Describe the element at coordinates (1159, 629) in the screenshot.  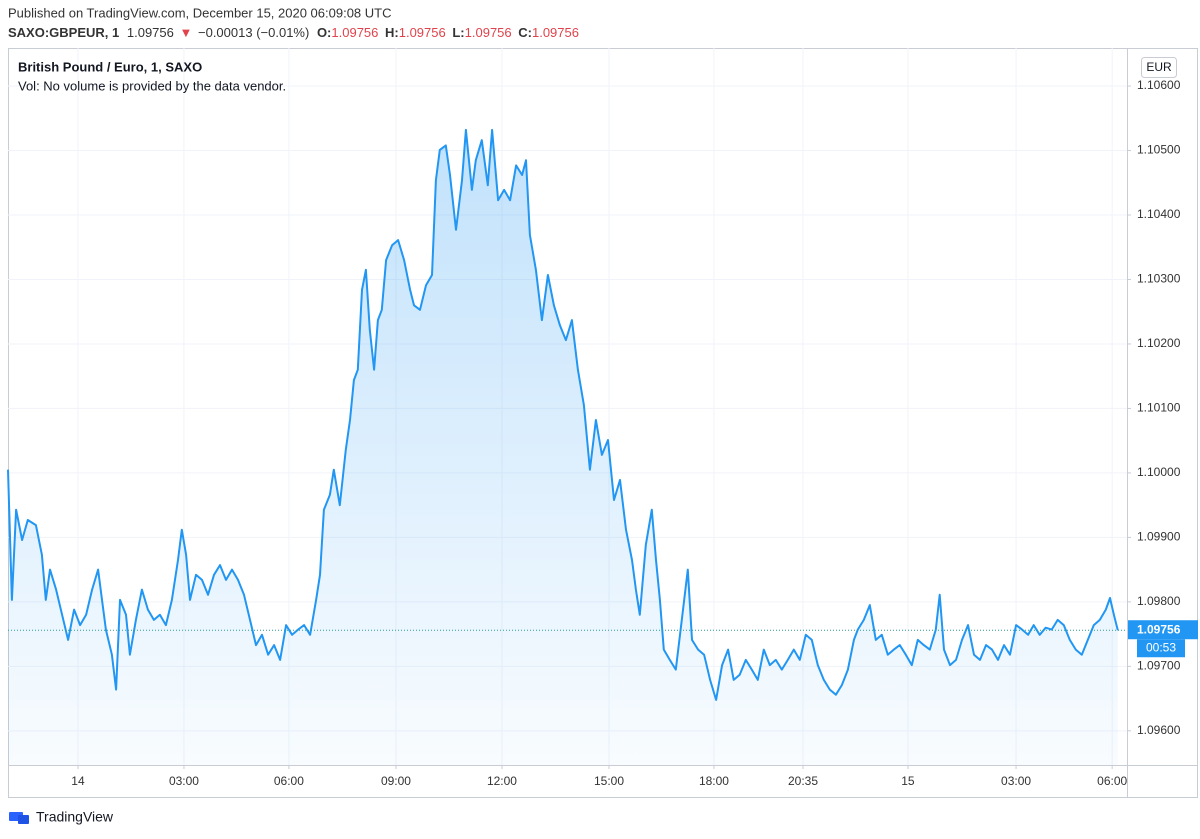
I see `last-price-label: 1.09756` at that location.